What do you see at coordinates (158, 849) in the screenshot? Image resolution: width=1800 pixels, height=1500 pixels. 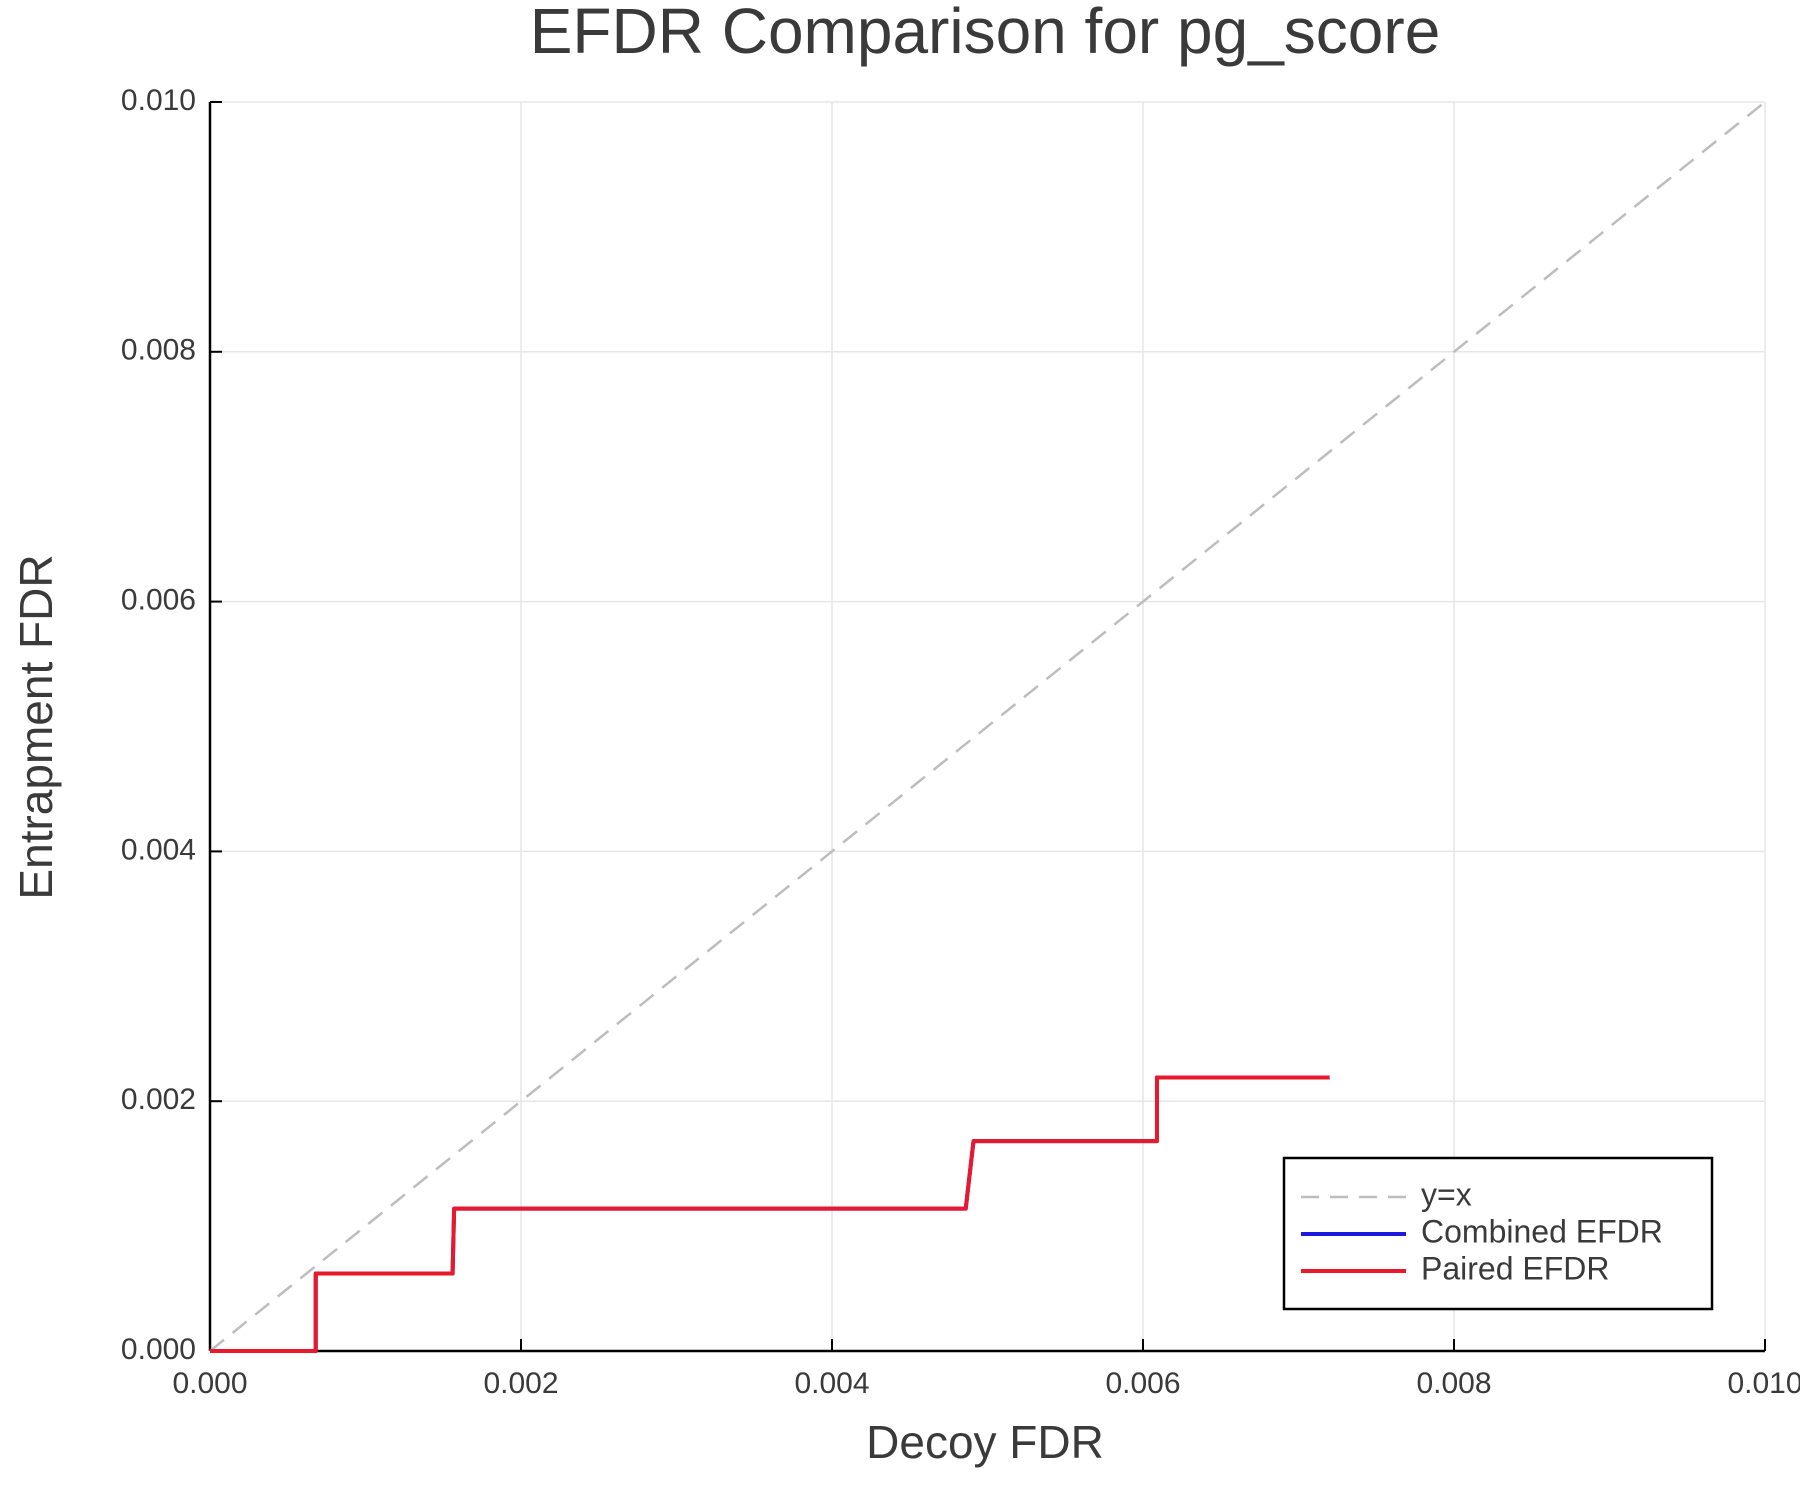 I see `y-tick-label: 0.004` at bounding box center [158, 849].